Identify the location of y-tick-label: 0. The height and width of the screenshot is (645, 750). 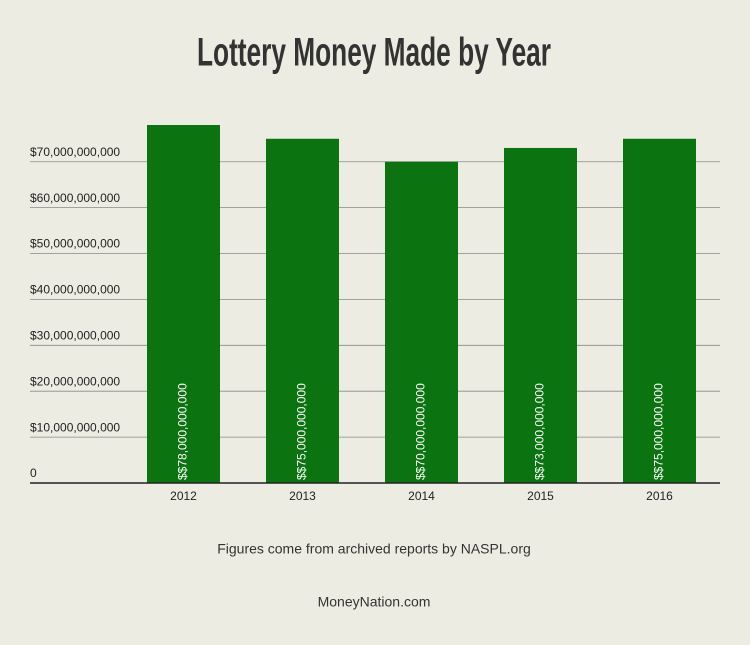
(33, 473).